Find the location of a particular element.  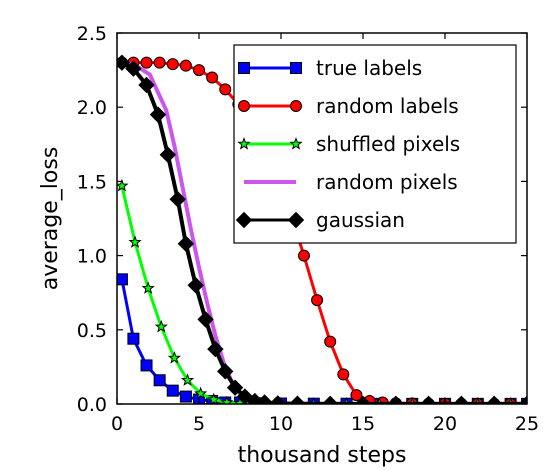

legend-item-random-labels: random labels is located at coordinates (348, 106).